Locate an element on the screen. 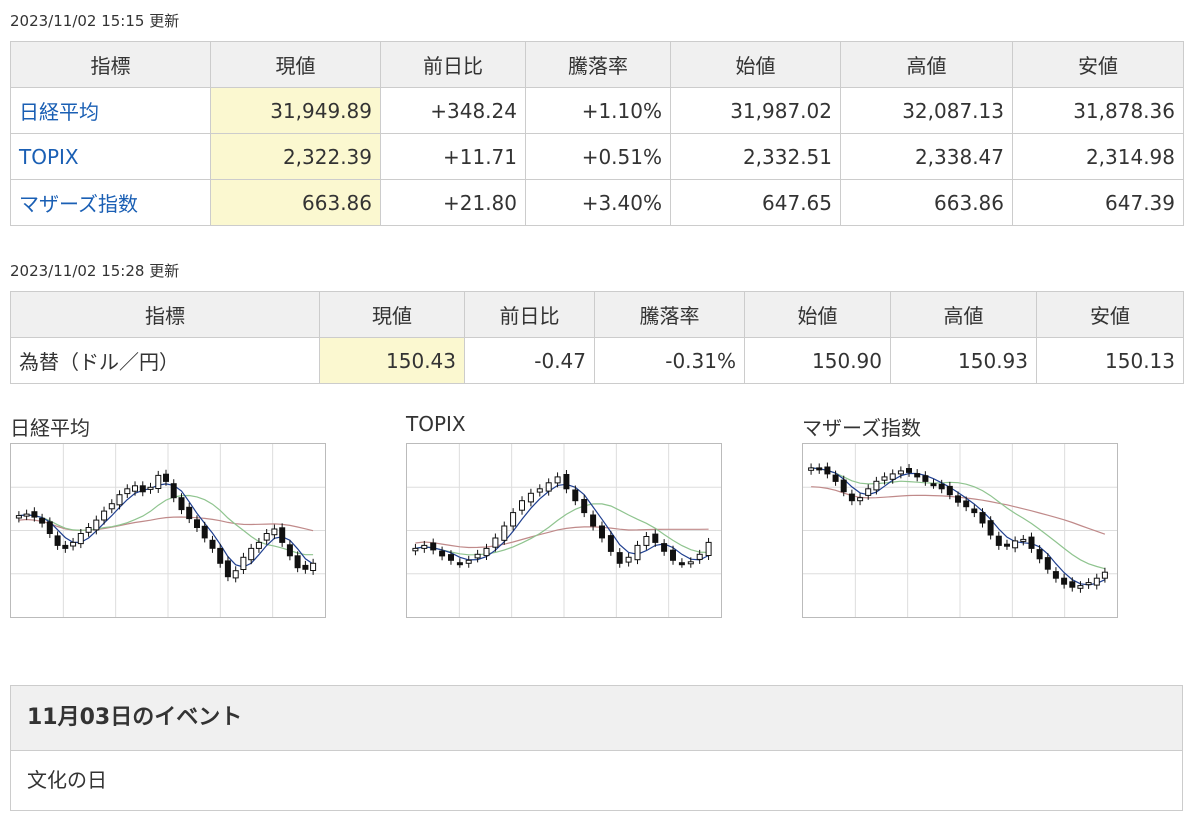 This screenshot has height=819, width=1200. change-value: +21.80 is located at coordinates (453, 202).